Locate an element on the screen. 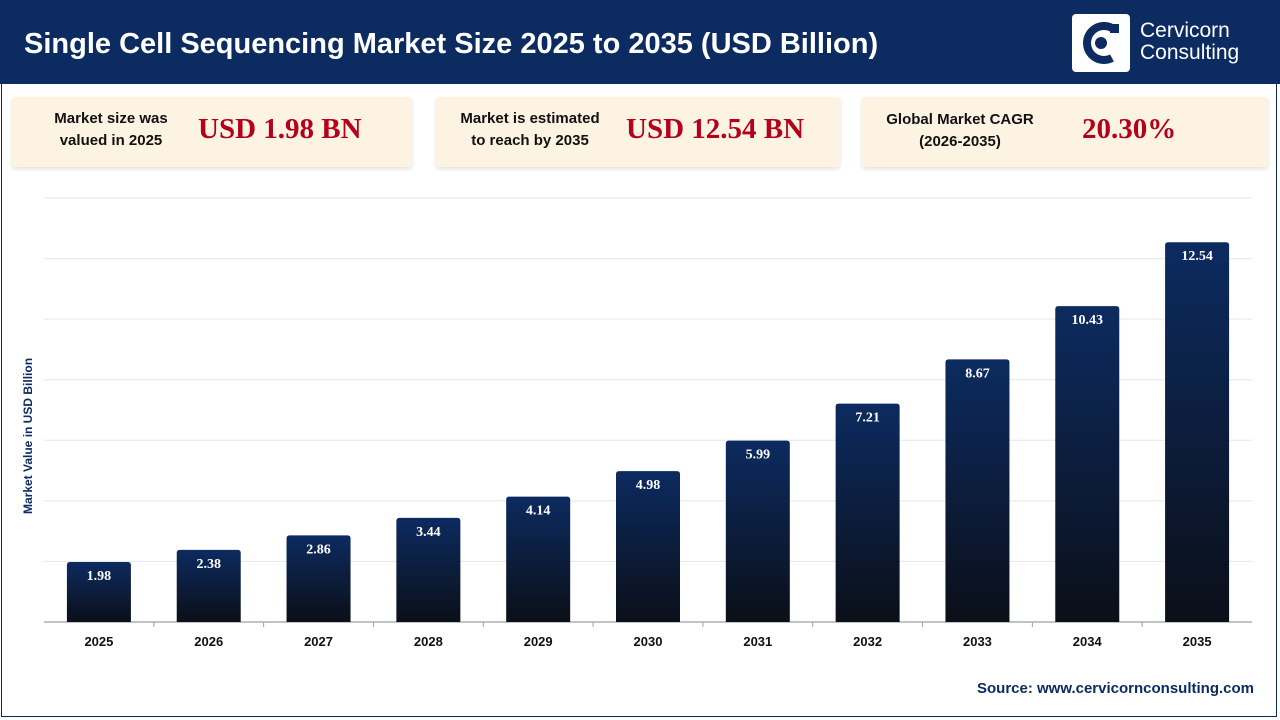  bar-2029 is located at coordinates (538, 559).